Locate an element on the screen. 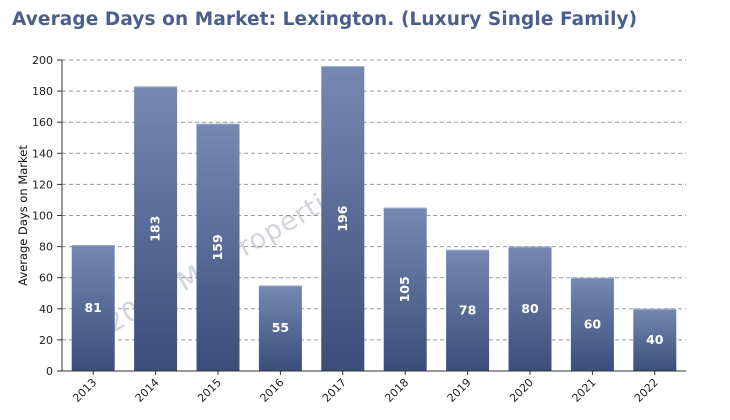 The image size is (730, 420). bar-2018 is located at coordinates (405, 289).